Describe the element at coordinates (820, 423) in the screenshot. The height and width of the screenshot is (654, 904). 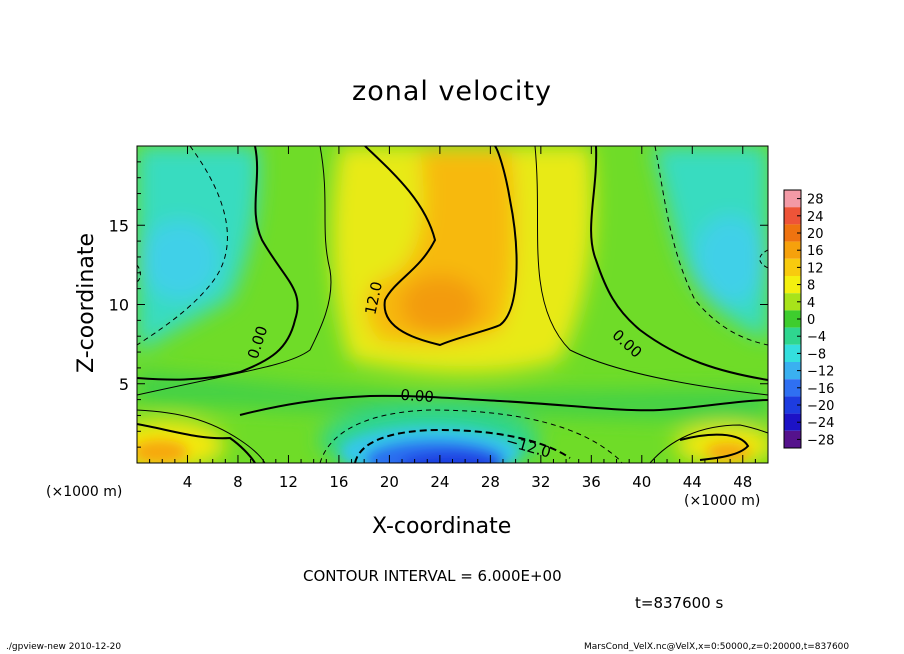
I see `colorbar-label: −24` at that location.